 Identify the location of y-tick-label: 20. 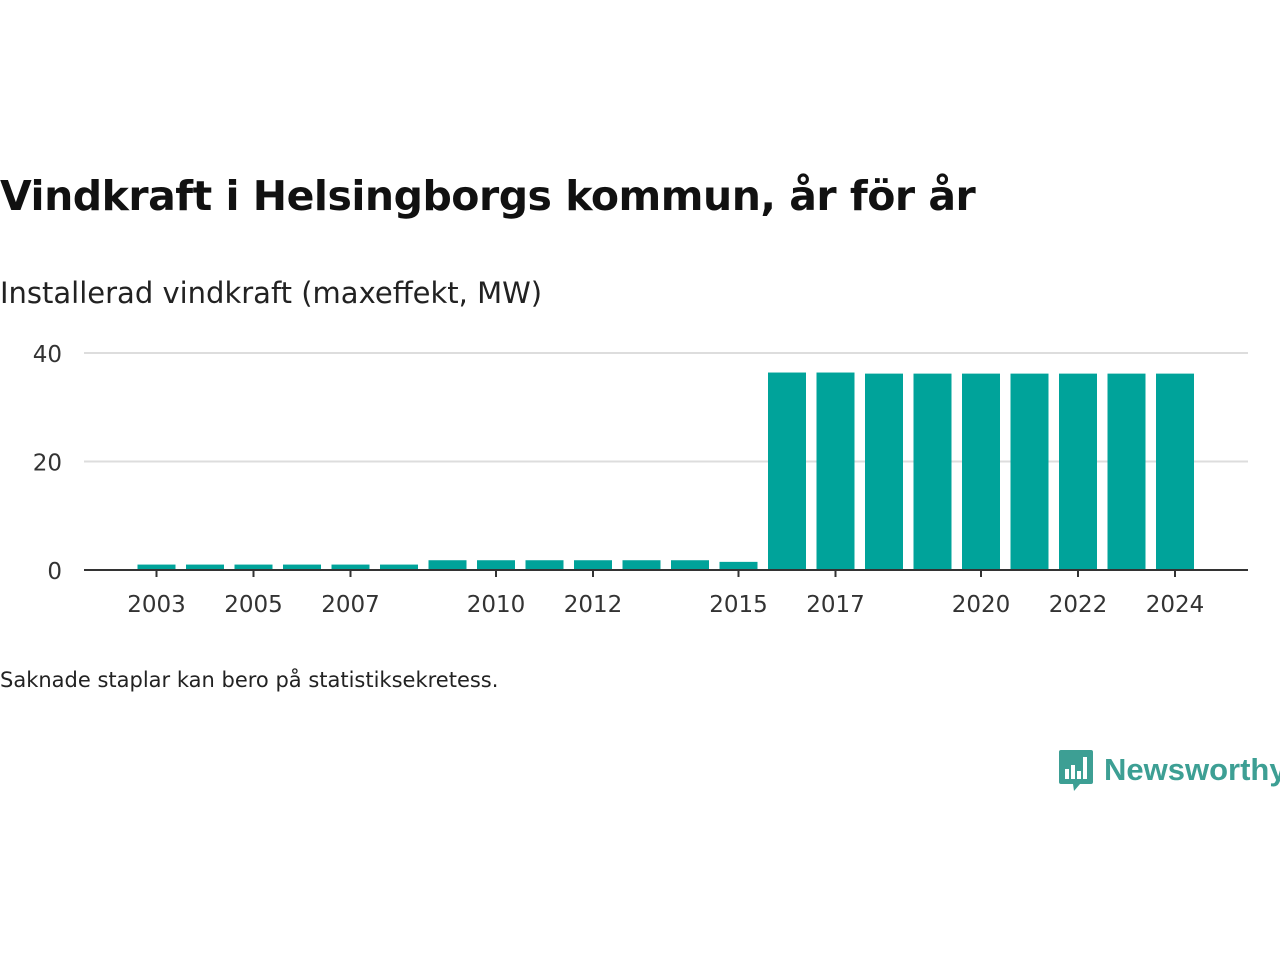
(47, 464).